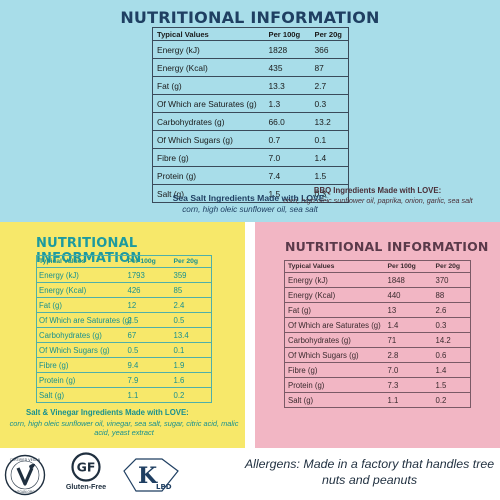  Describe the element at coordinates (287, 85) in the screenshot. I see `per-100g-value: 13.3` at that location.